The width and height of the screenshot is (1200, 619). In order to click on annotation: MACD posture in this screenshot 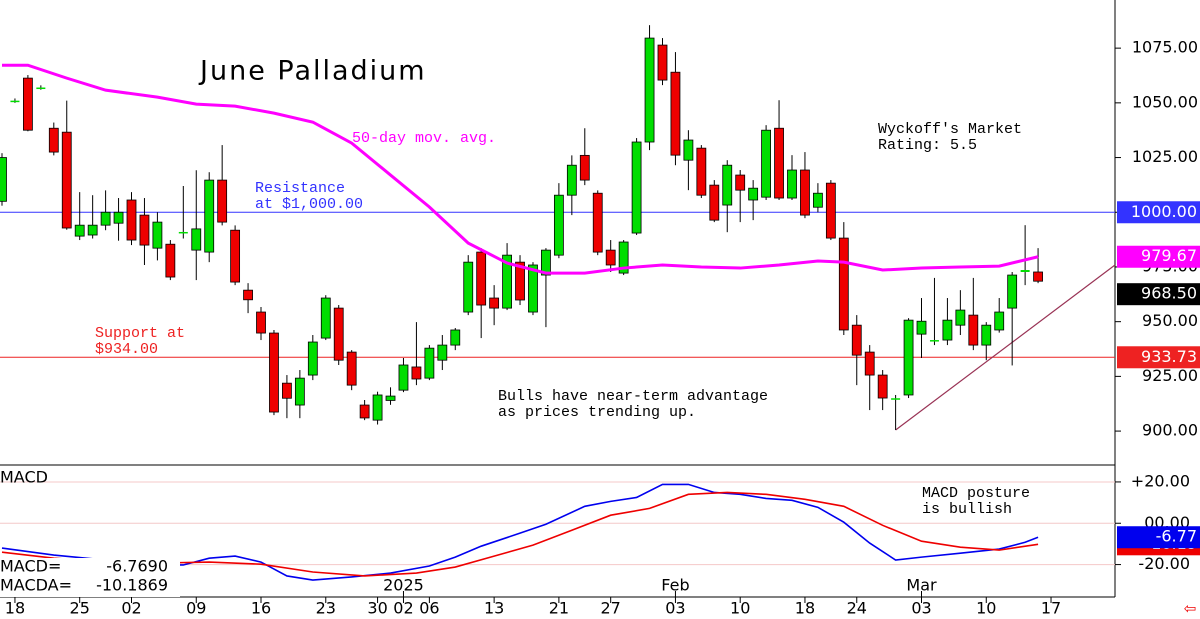, I will do `click(976, 493)`.